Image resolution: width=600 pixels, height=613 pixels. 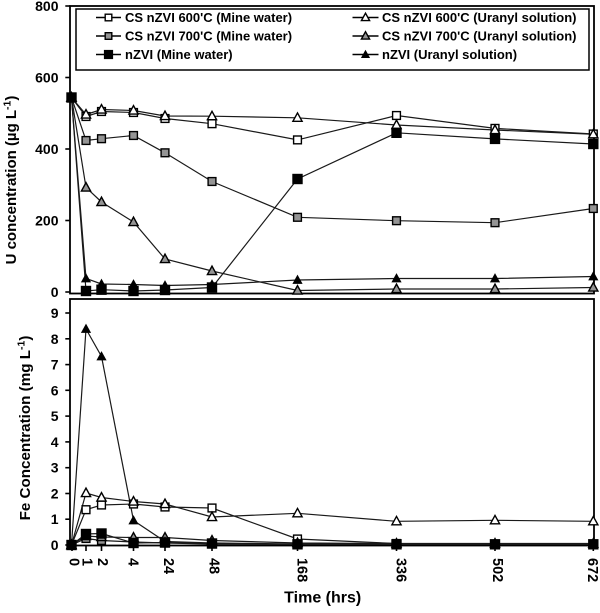 I want to click on svg-text: 3, so click(x=55, y=468).